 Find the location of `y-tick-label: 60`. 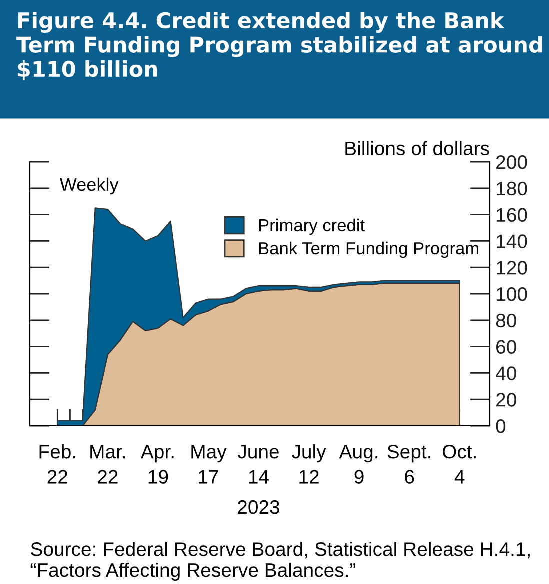

y-tick-label: 60 is located at coordinates (506, 347).